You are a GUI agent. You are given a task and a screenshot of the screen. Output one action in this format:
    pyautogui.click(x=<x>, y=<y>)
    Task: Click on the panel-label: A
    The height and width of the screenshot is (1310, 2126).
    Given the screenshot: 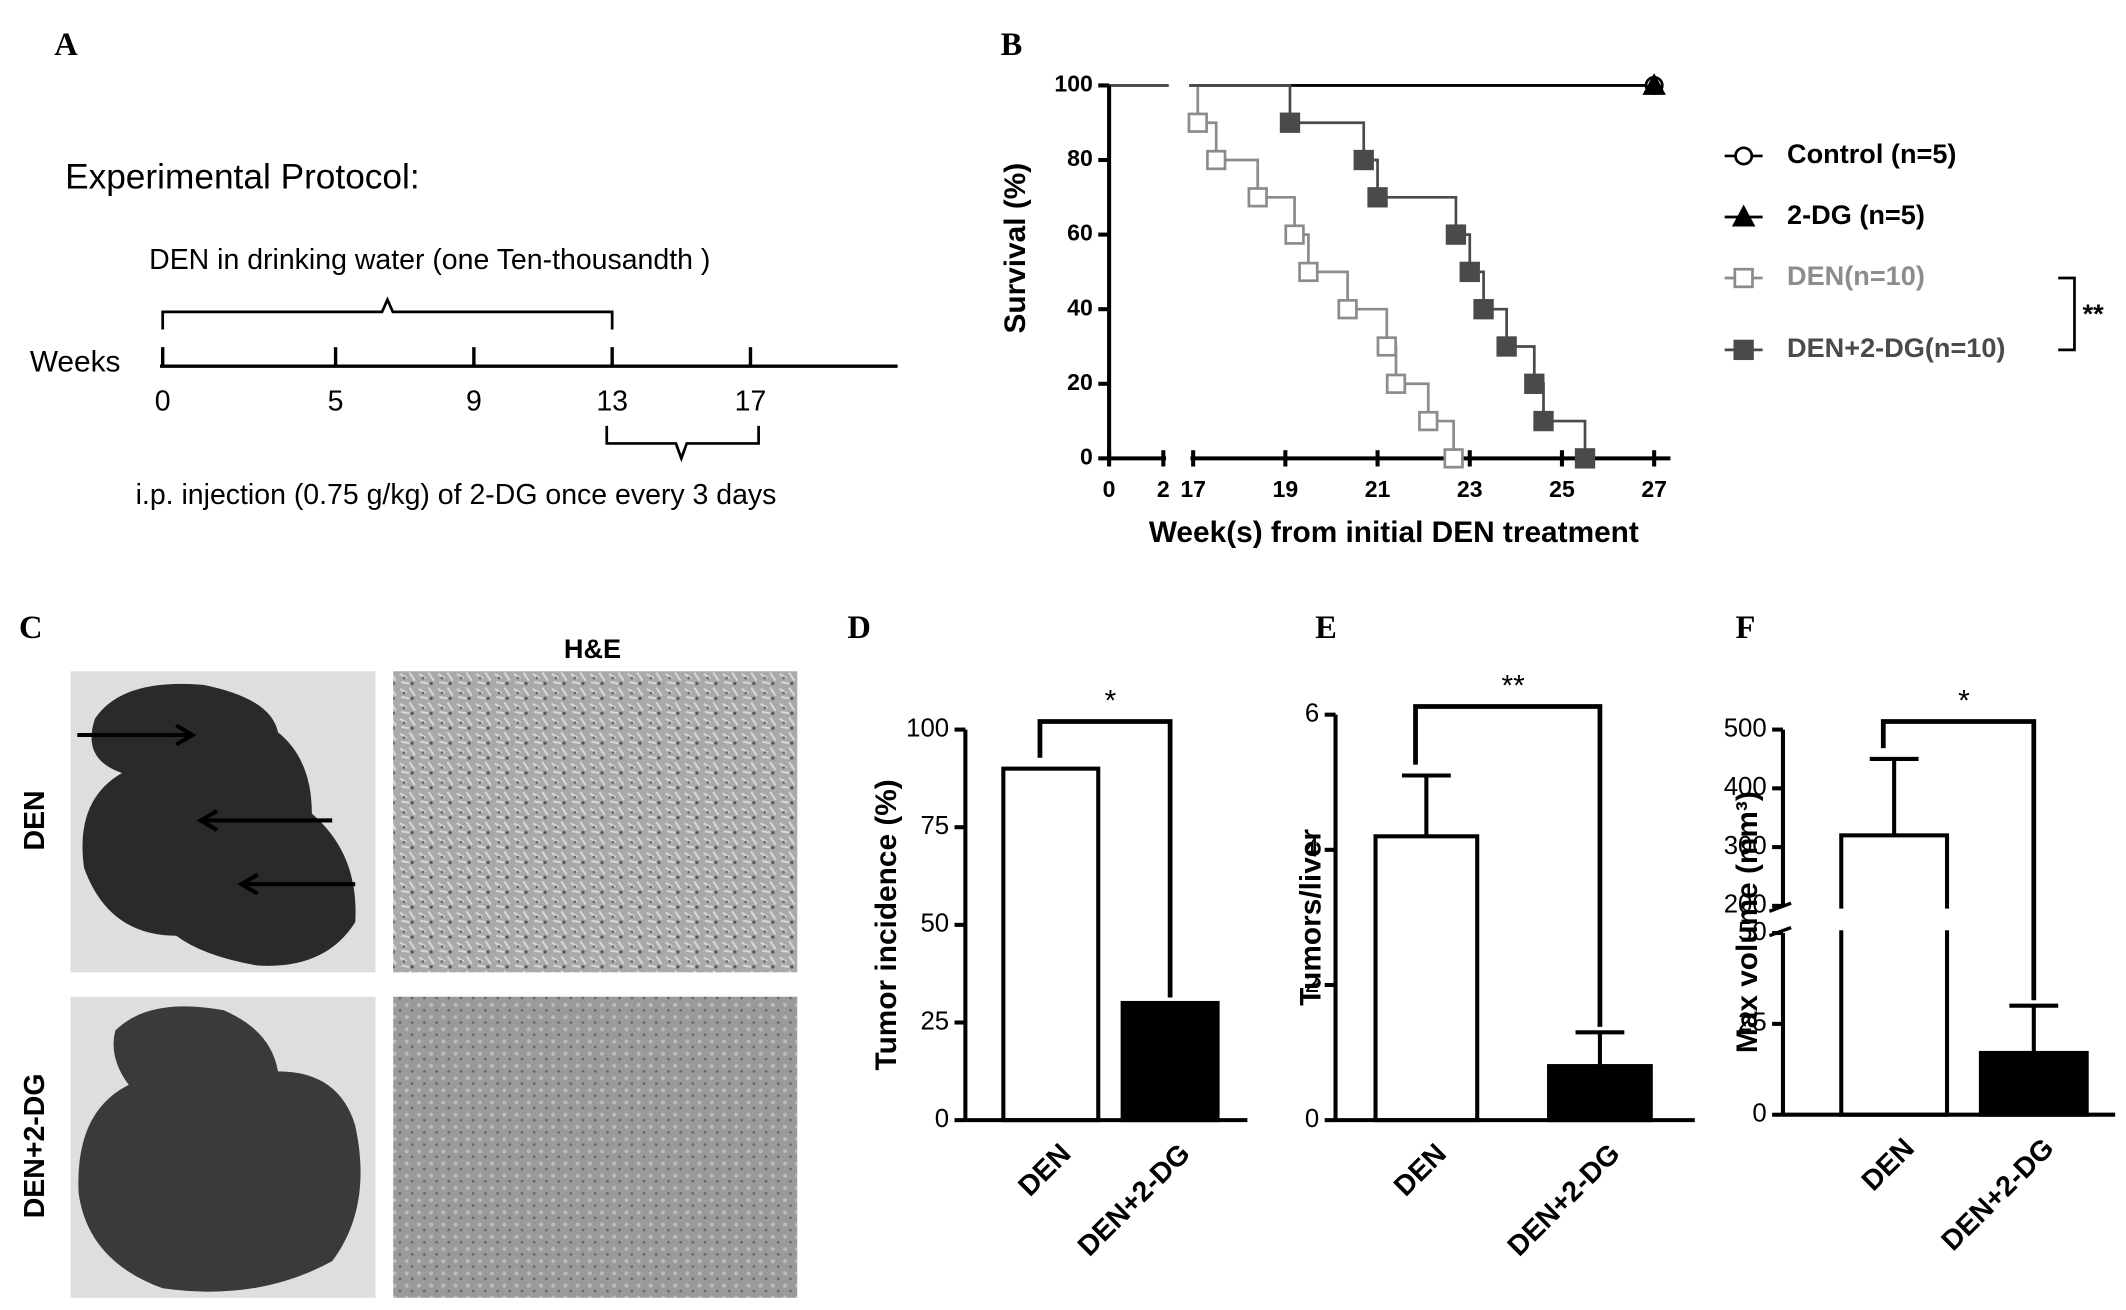 What is the action you would take?
    pyautogui.click(x=66, y=45)
    